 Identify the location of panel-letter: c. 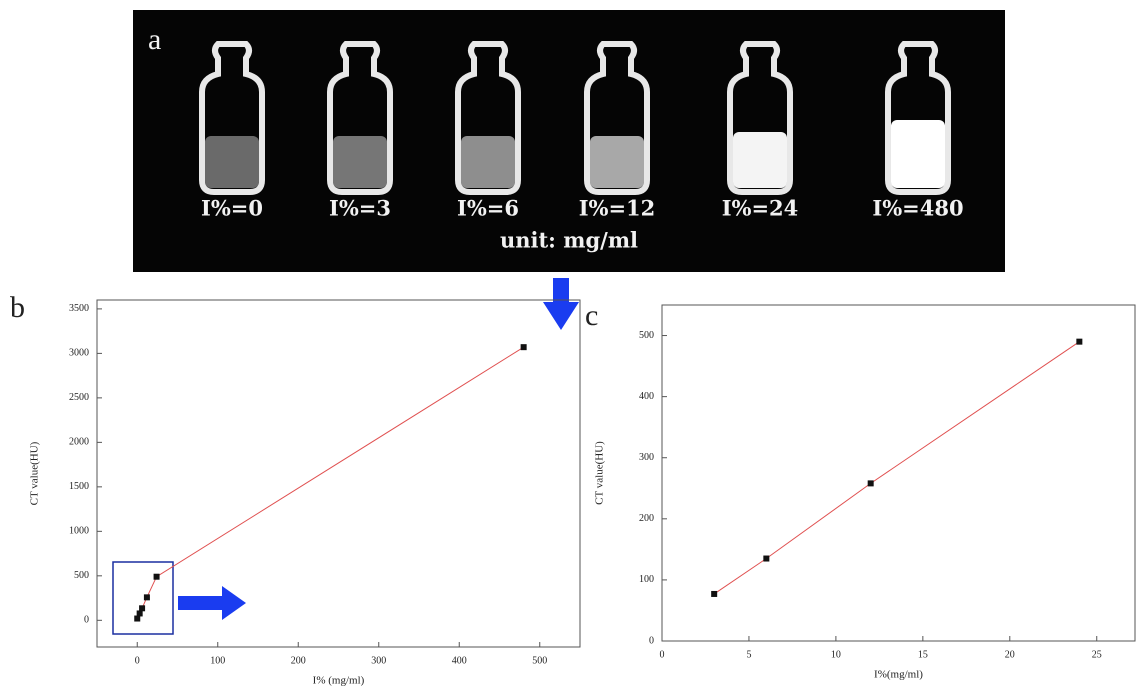
(591, 315).